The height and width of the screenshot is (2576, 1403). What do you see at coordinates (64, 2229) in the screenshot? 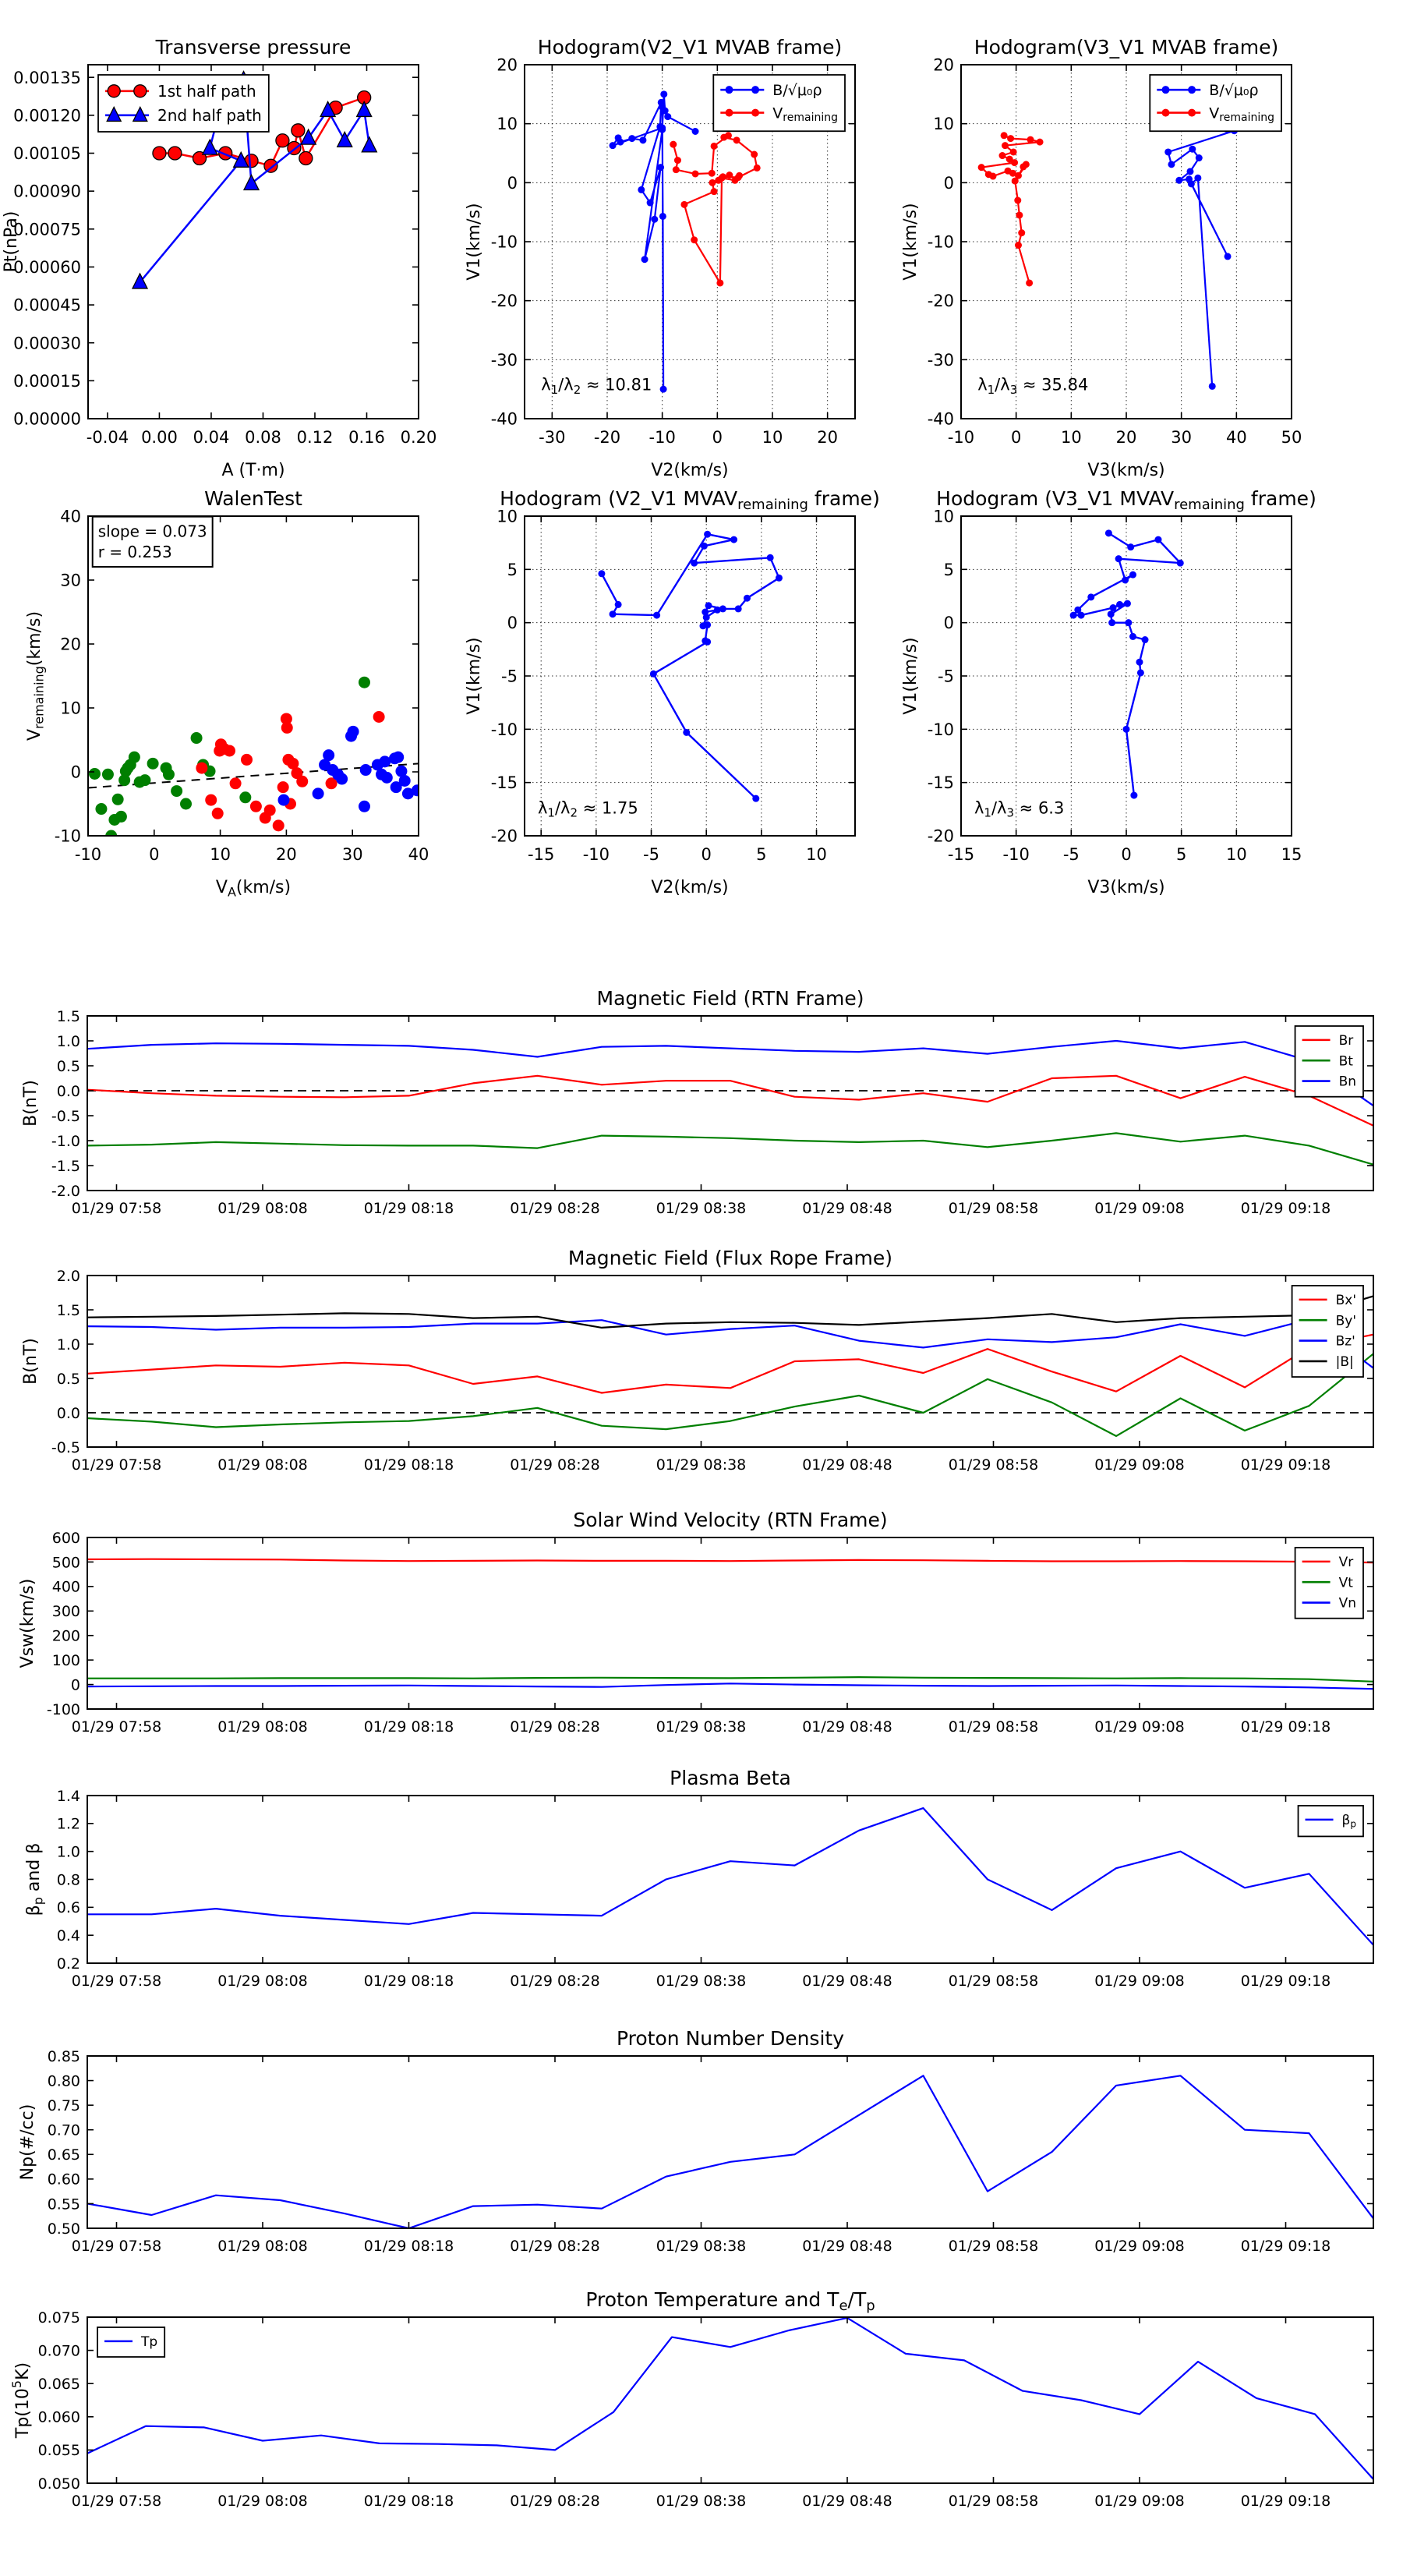
I see `y-tick-label: 0.50` at bounding box center [64, 2229].